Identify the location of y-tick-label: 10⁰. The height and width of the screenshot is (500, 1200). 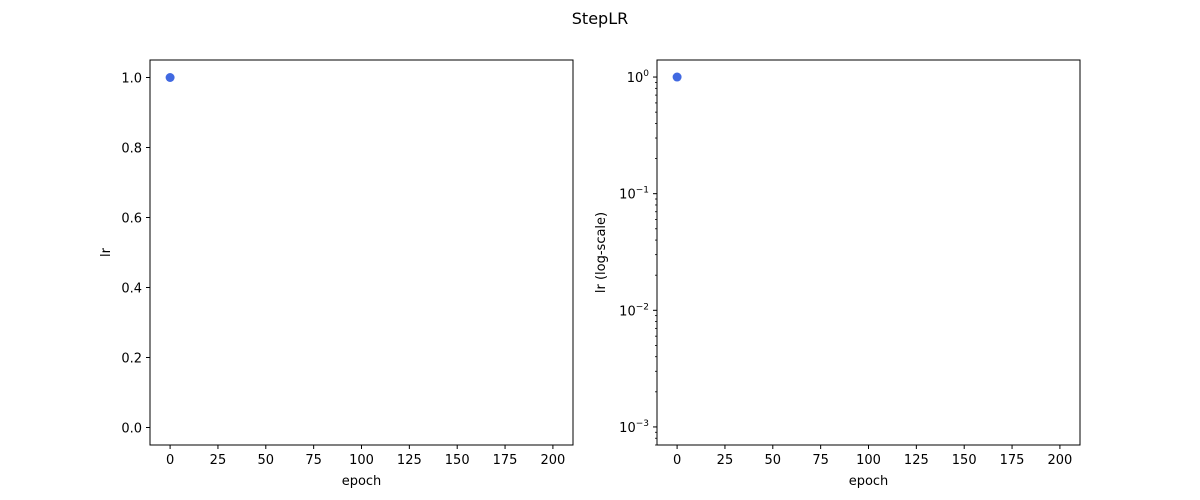
(638, 77).